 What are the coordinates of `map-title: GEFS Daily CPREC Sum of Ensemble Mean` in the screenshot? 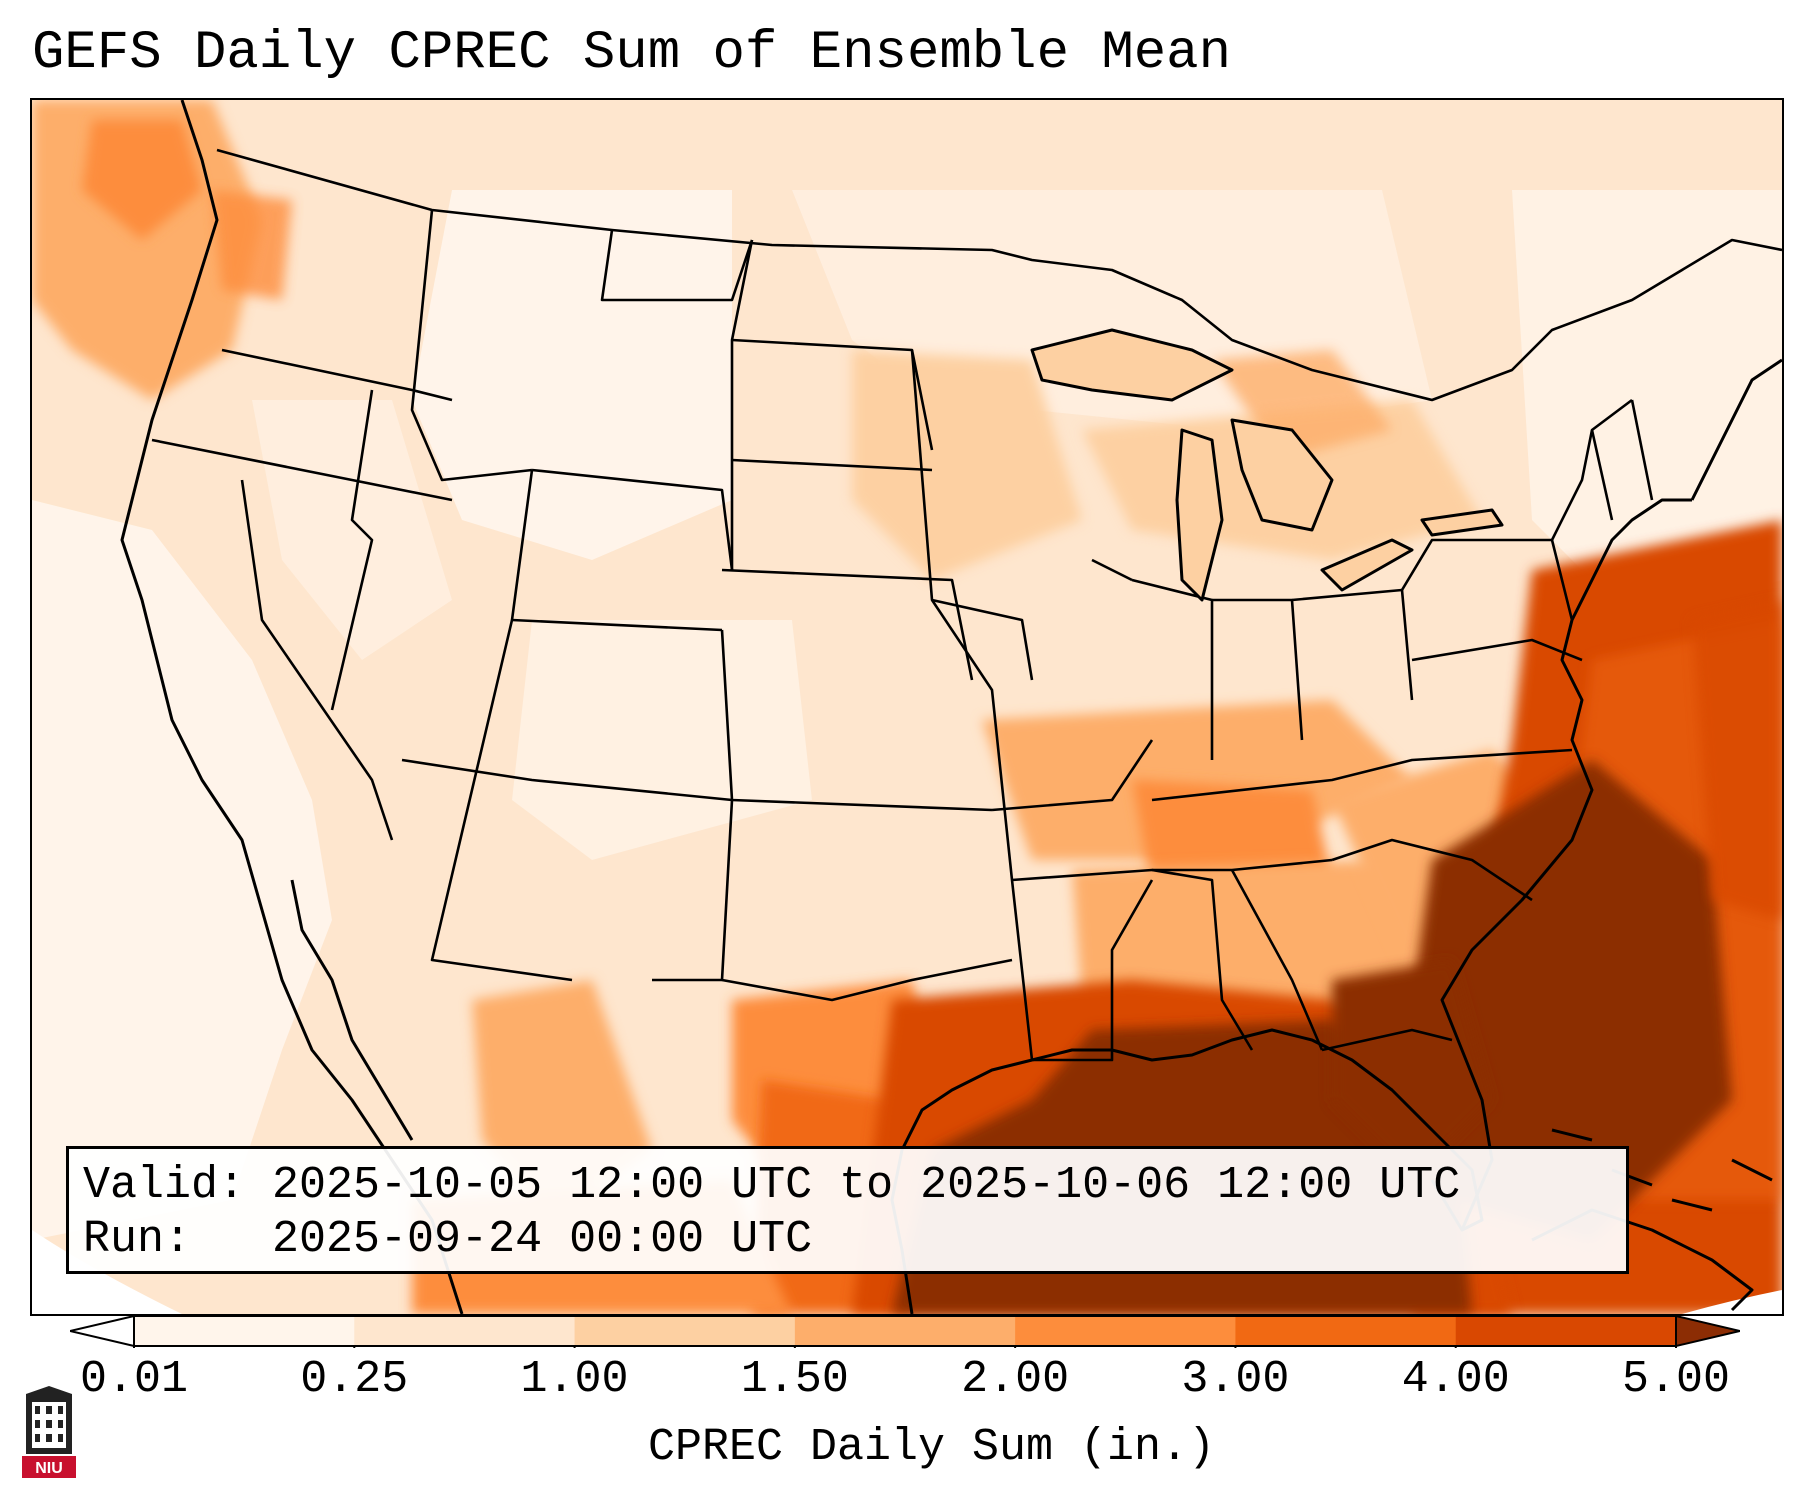 It's located at (631, 53).